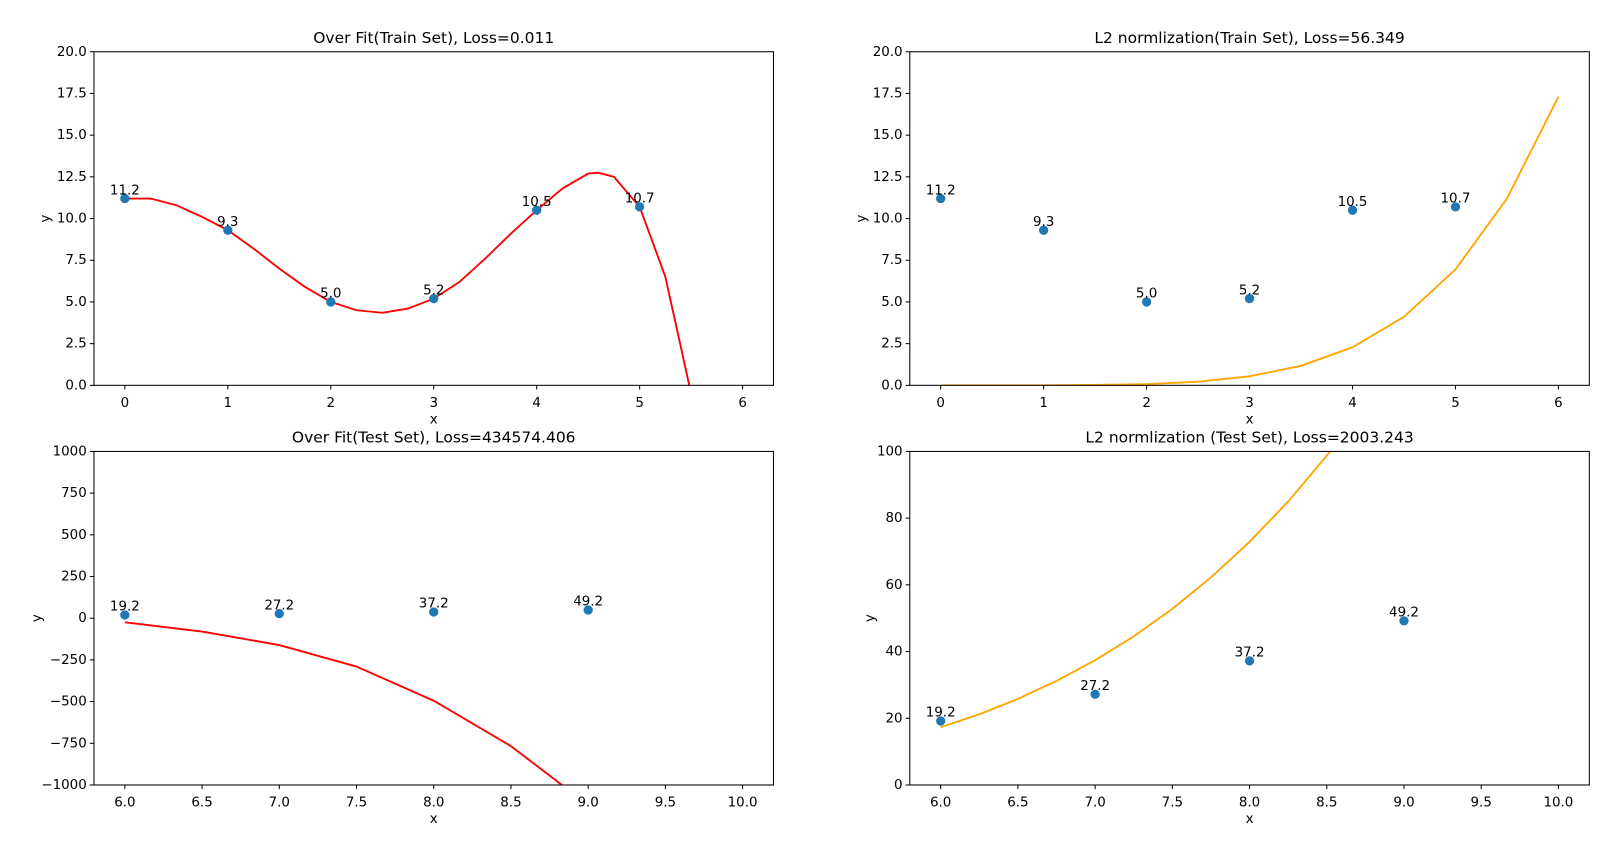 This screenshot has height=845, width=1611. What do you see at coordinates (68, 743) in the screenshot?
I see `y-tick-label: −750` at bounding box center [68, 743].